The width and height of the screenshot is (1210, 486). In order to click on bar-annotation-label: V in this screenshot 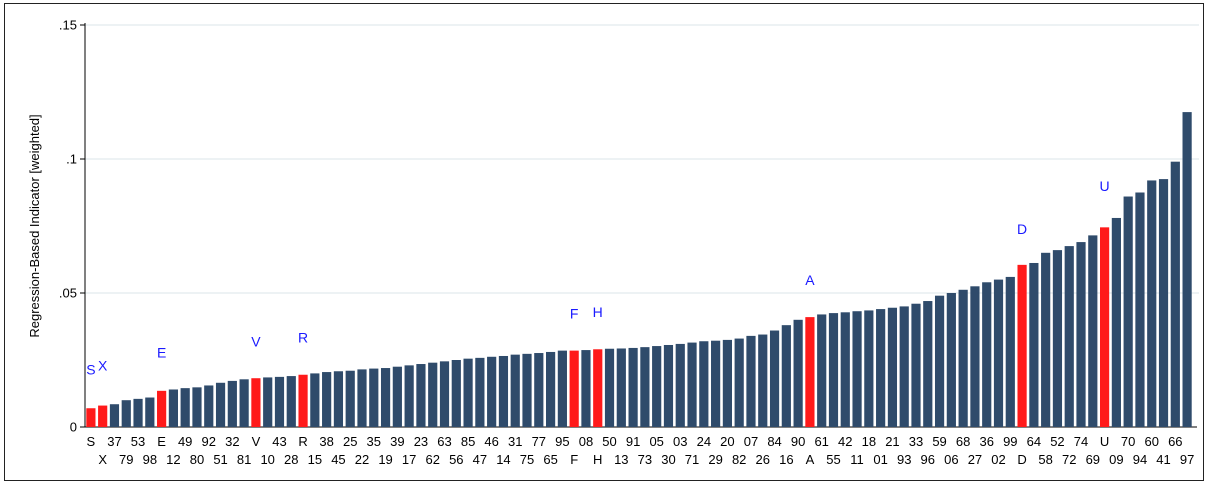, I will do `click(256, 342)`.